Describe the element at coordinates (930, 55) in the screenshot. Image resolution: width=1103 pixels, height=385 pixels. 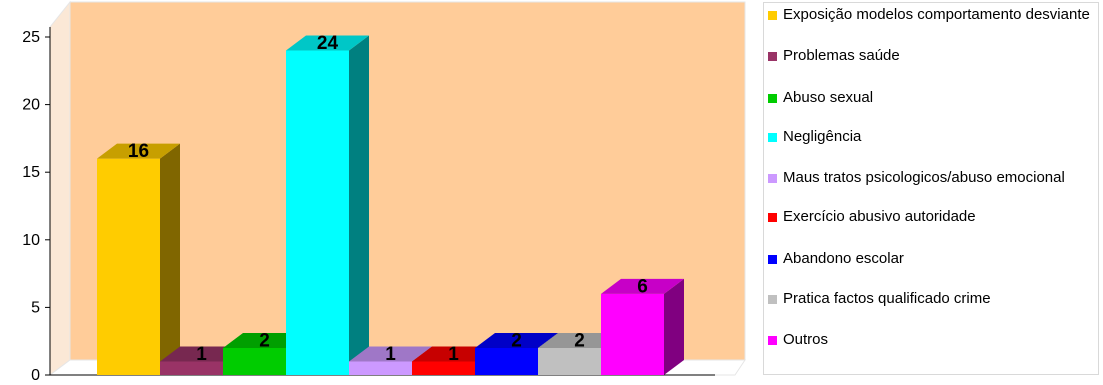
I see `legend-item: Problemas saúde` at that location.